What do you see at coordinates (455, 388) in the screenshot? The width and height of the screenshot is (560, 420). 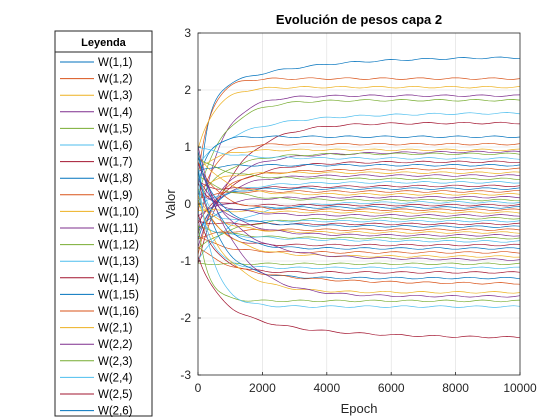 I see `x-tick-label-4: 8000` at bounding box center [455, 388].